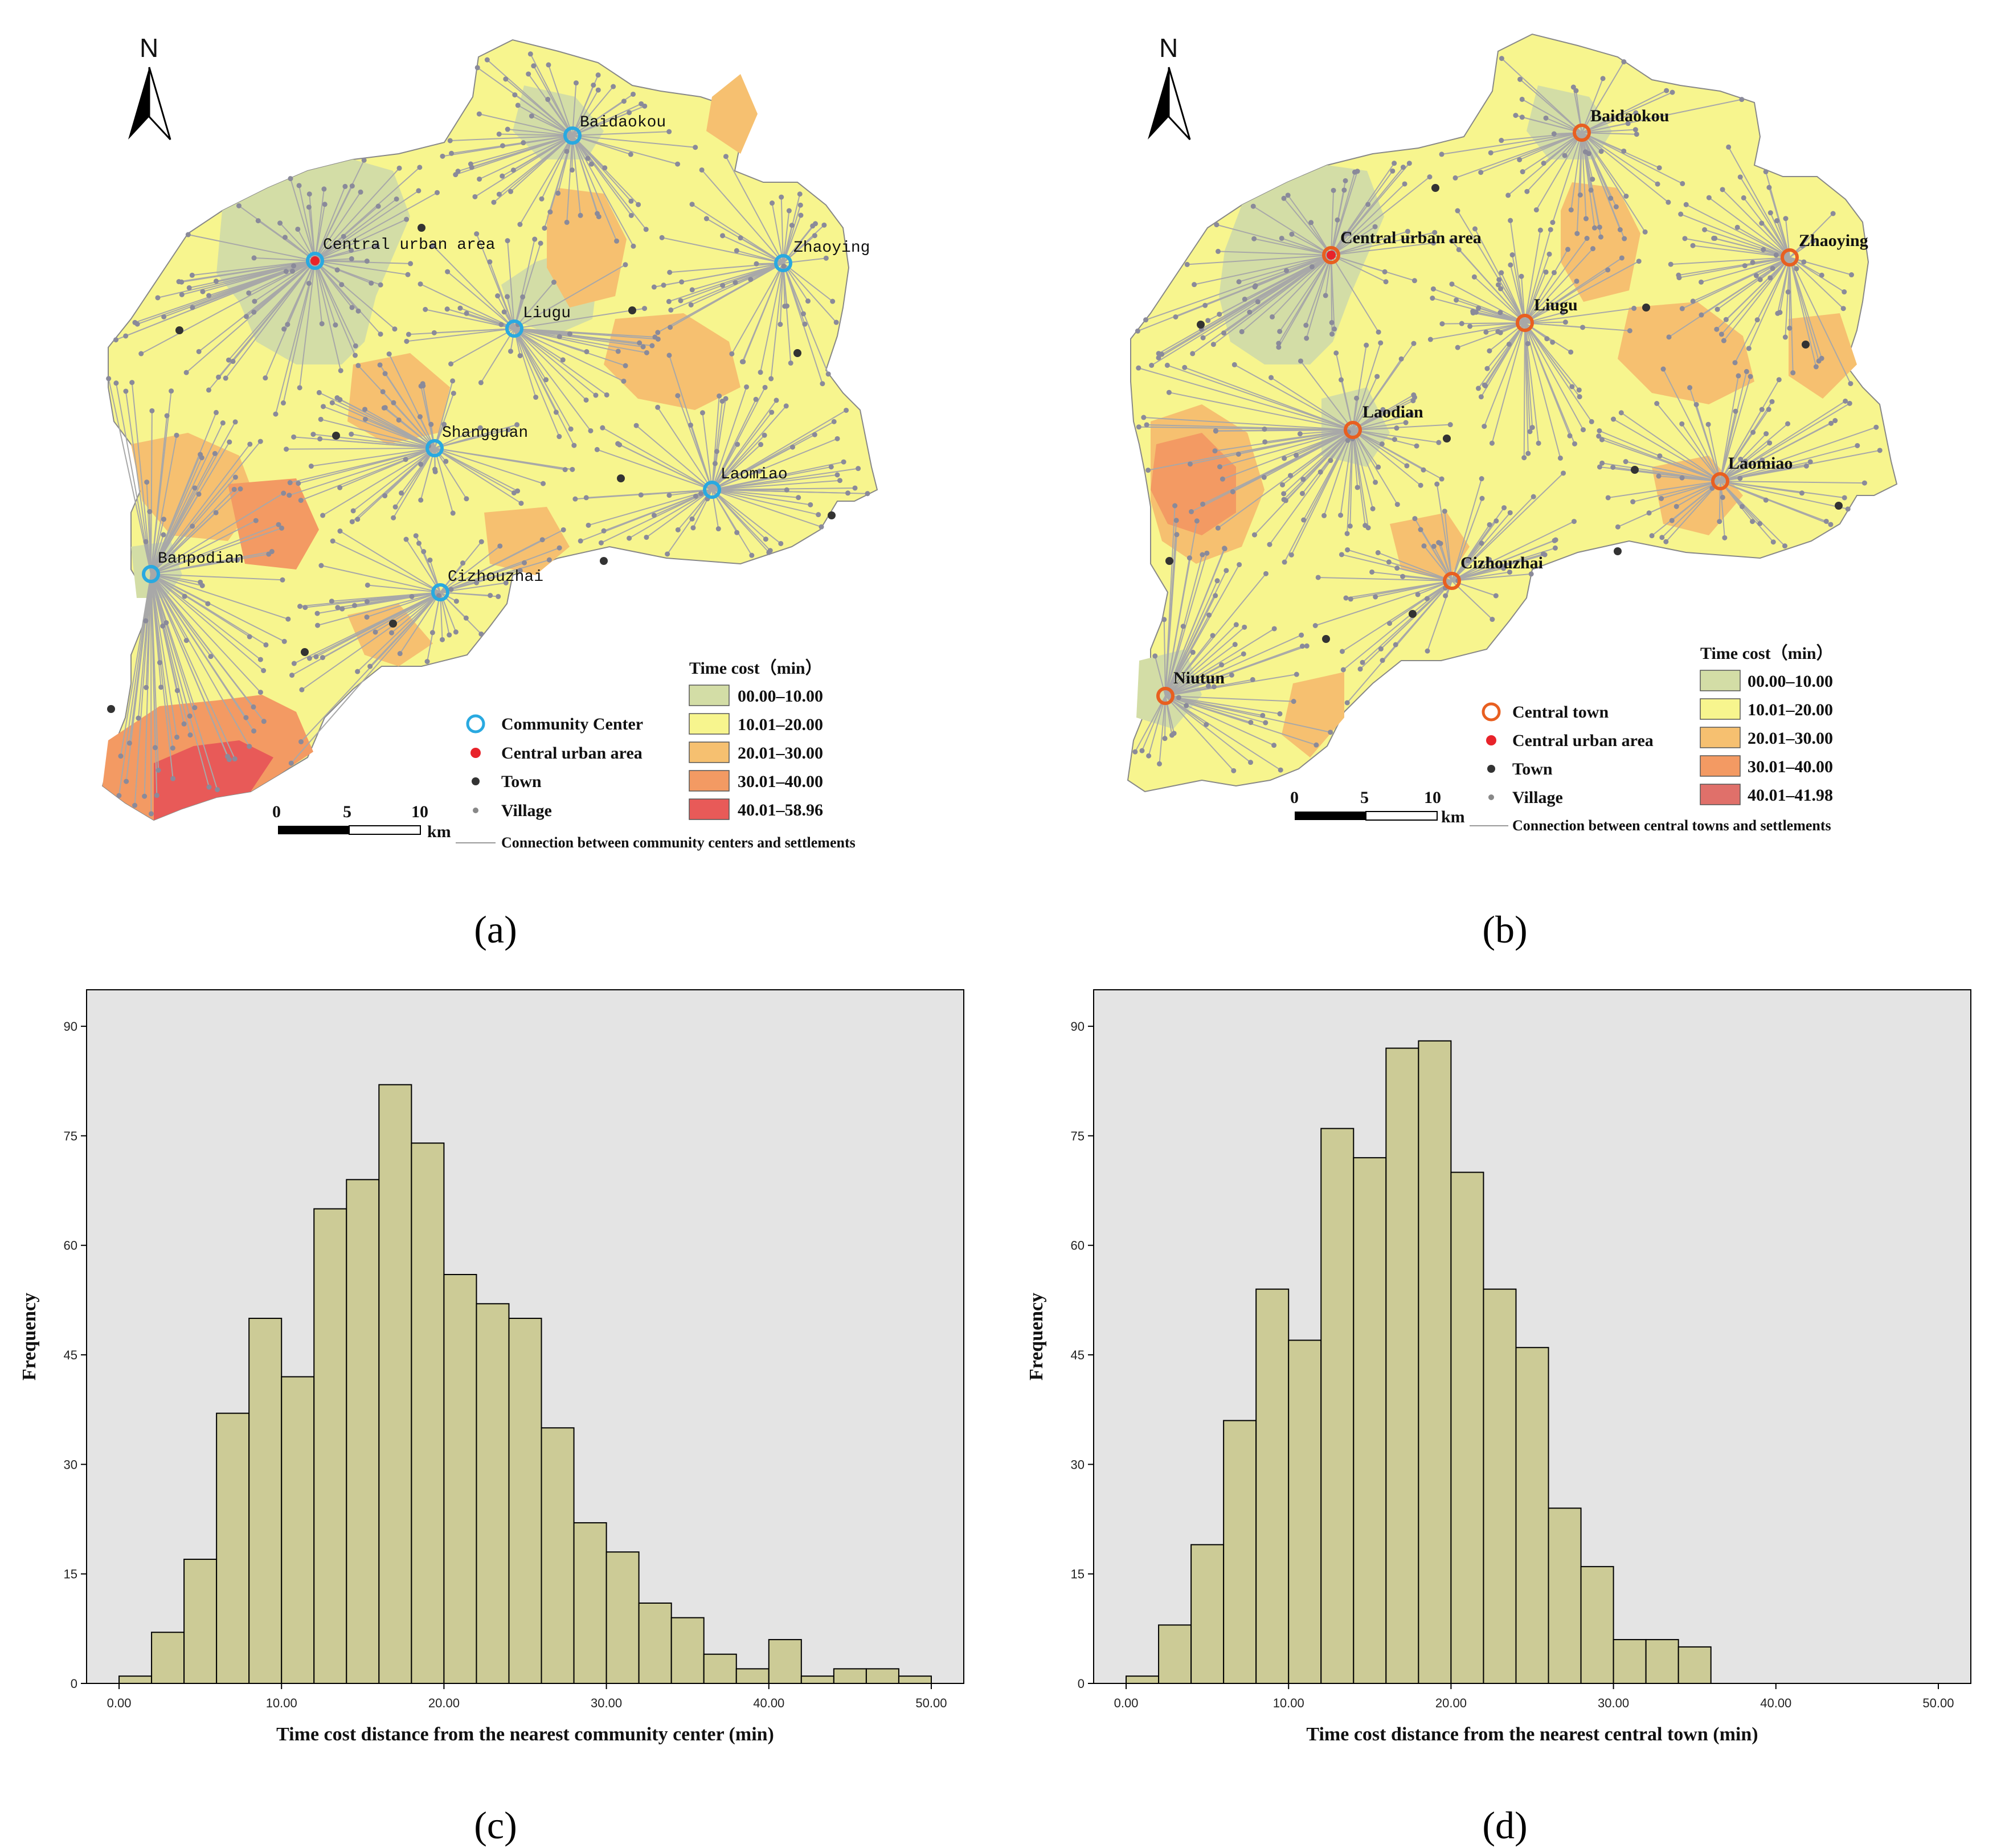 This screenshot has height=1848, width=2005. What do you see at coordinates (1760, 463) in the screenshot?
I see `map-b-label-laomiao: Laomiao` at bounding box center [1760, 463].